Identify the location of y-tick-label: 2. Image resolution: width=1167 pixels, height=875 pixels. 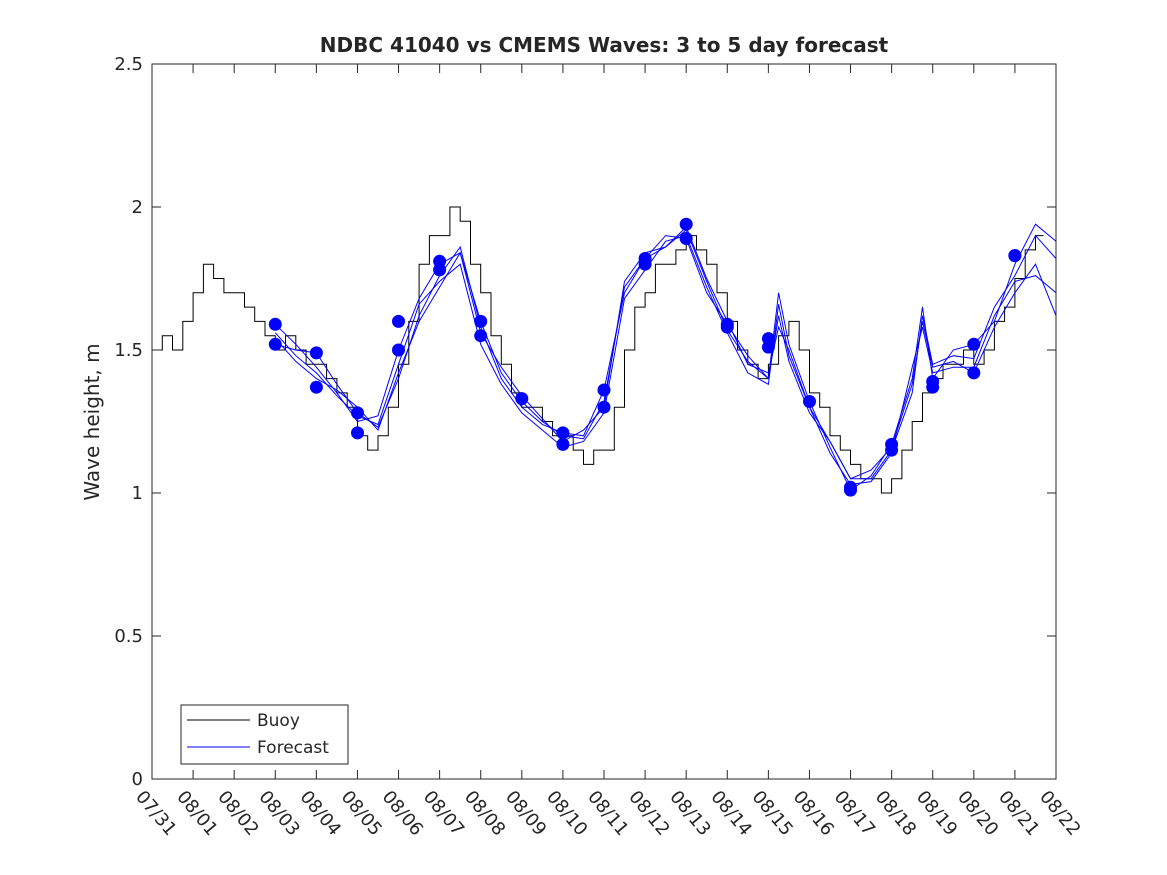
(137, 207).